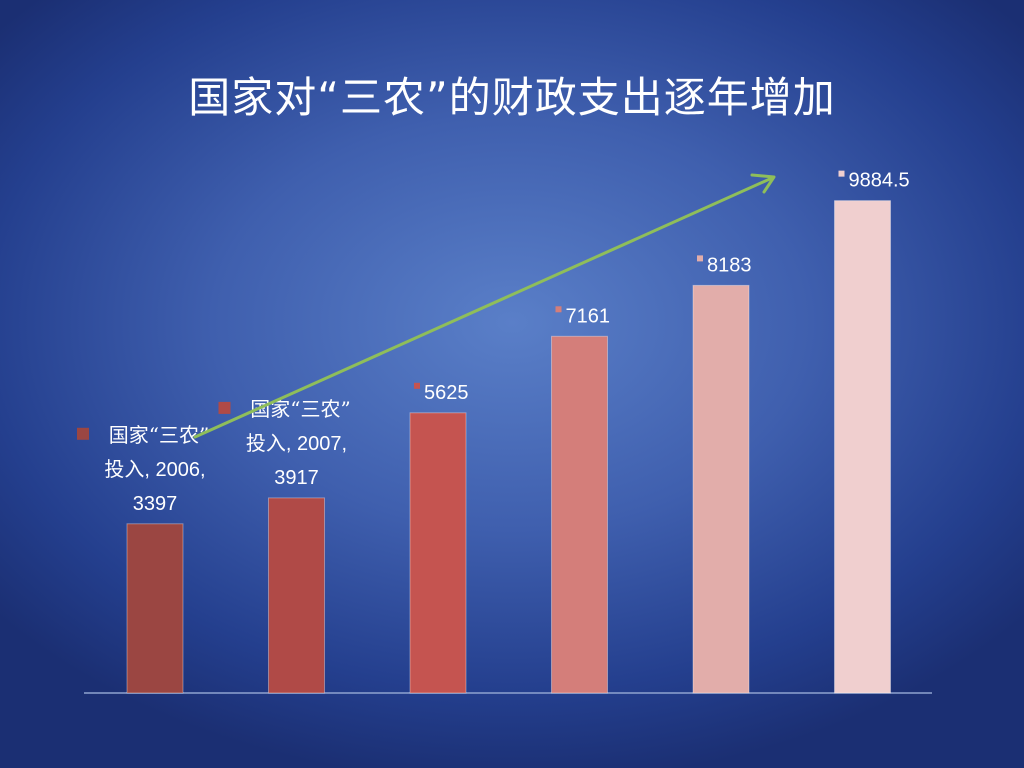 This screenshot has height=768, width=1024. I want to click on data-label: 投入, 2007,, so click(296, 443).